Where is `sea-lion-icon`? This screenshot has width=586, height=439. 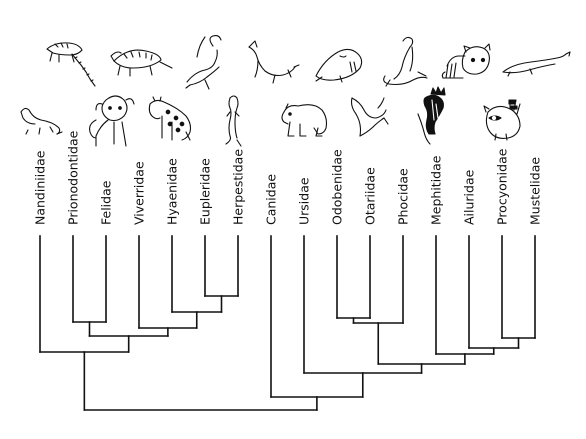
sea-lion-icon is located at coordinates (405, 61).